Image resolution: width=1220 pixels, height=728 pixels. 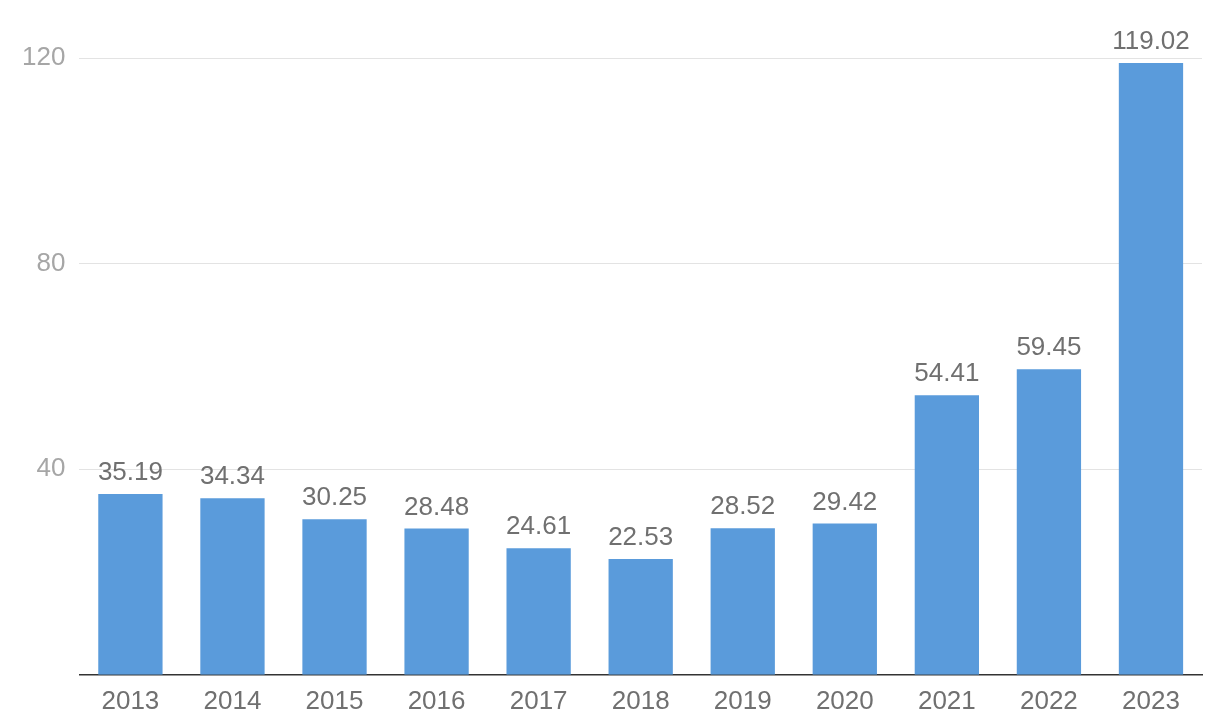 What do you see at coordinates (1151, 699) in the screenshot?
I see `x-tick-label: 2023` at bounding box center [1151, 699].